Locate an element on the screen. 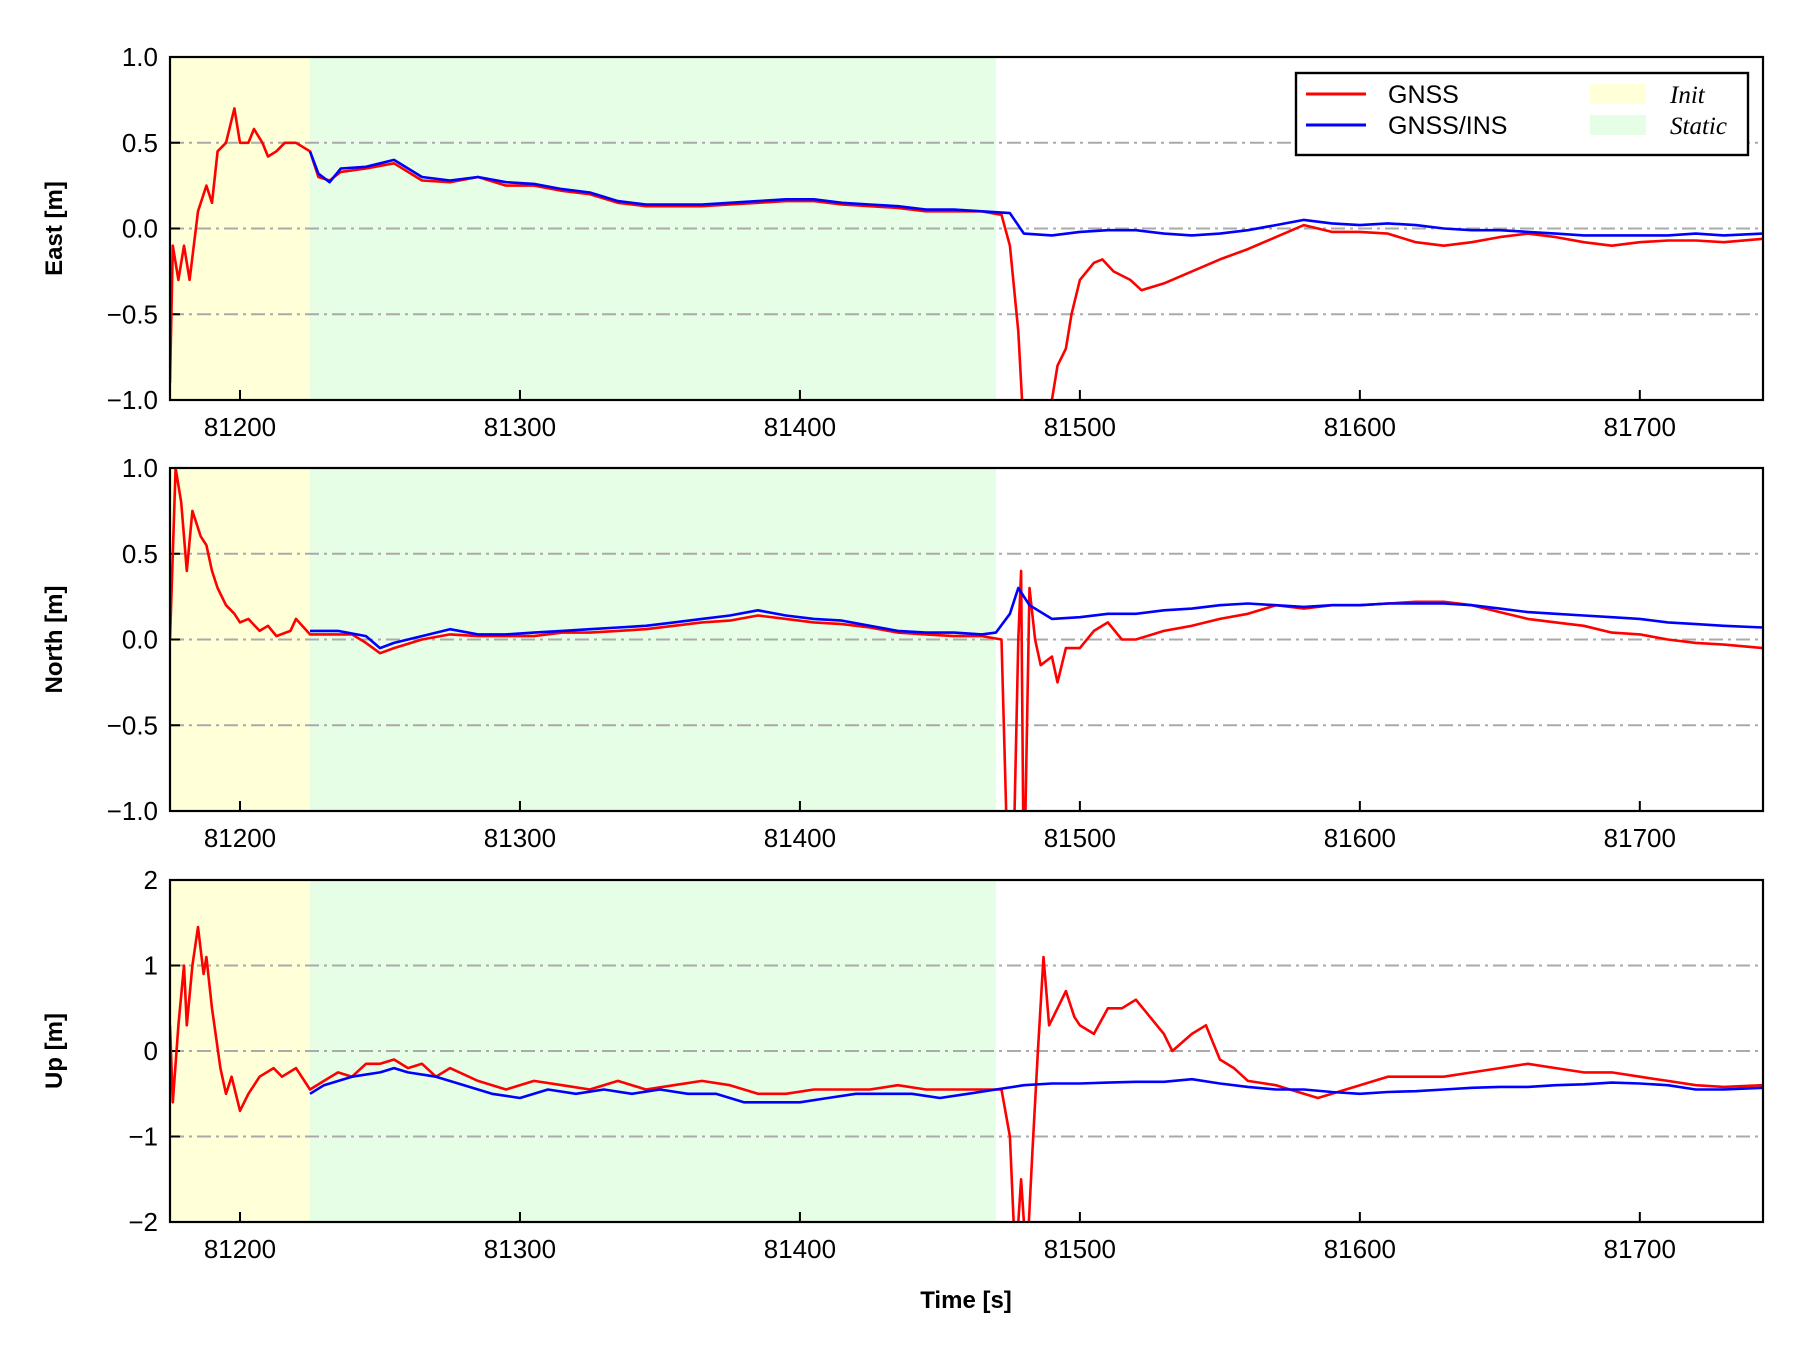 The height and width of the screenshot is (1350, 1800). y-tick-label: −2 is located at coordinates (143, 1222).